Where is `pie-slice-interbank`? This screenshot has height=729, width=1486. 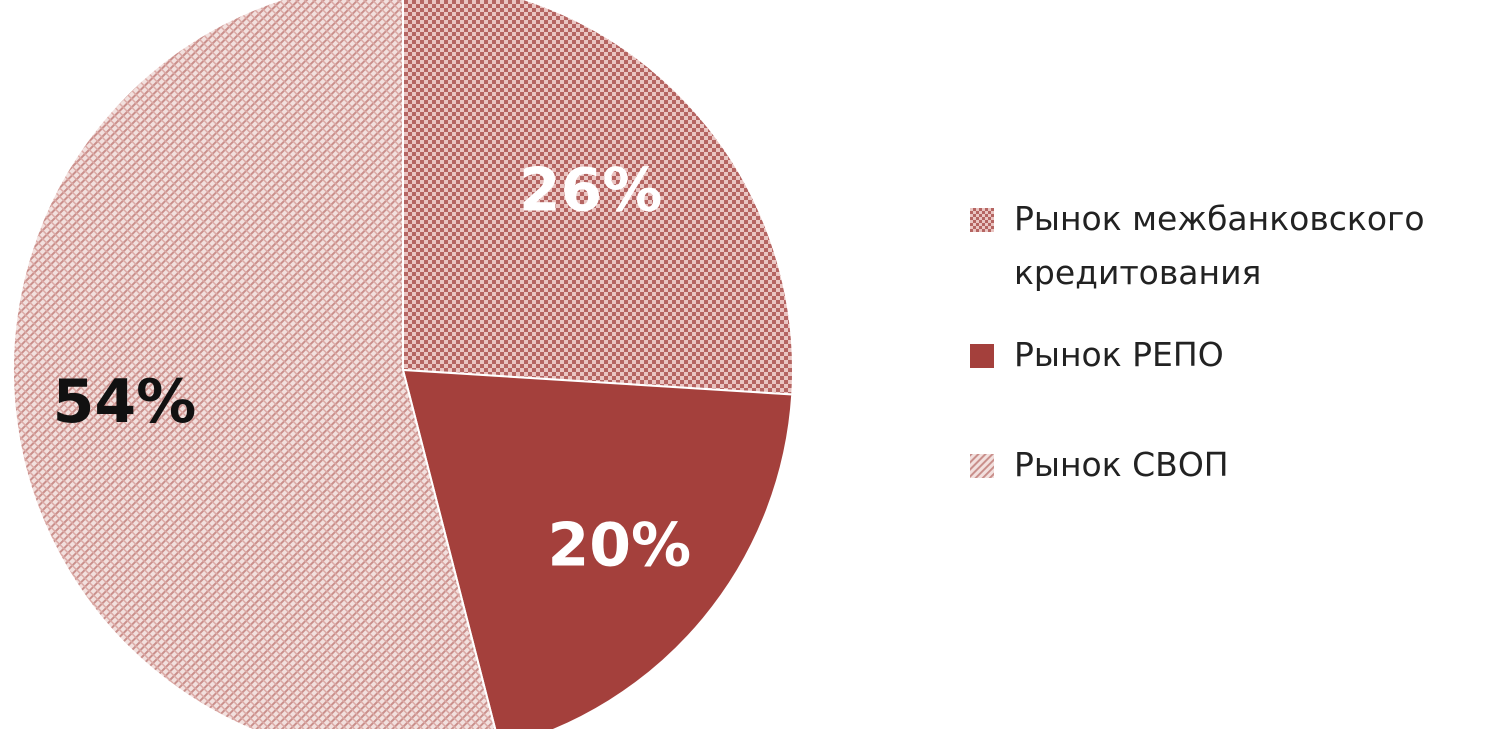 pie-slice-interbank is located at coordinates (598, 198).